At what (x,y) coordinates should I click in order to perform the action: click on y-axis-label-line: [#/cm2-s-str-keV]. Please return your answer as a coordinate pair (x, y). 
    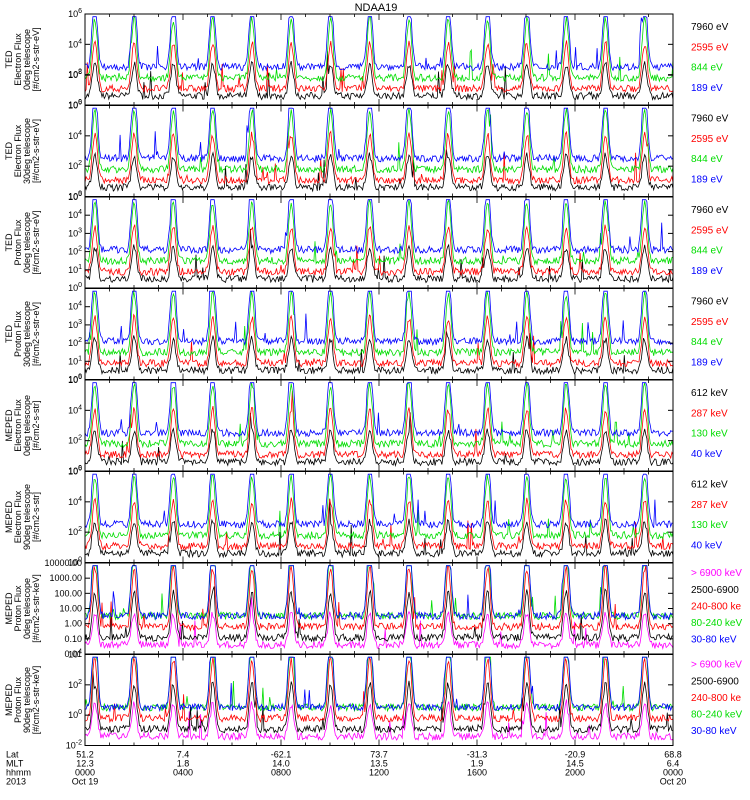
    Looking at the image, I should click on (36, 700).